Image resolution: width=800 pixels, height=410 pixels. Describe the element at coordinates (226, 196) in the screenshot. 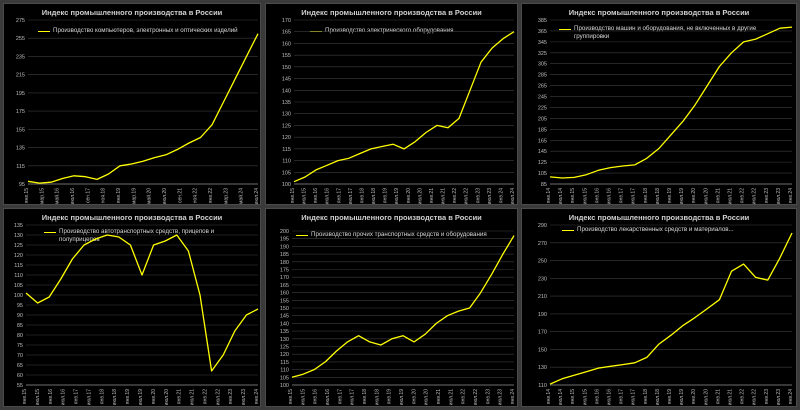

I see `x-tick-label: мар.23` at that location.